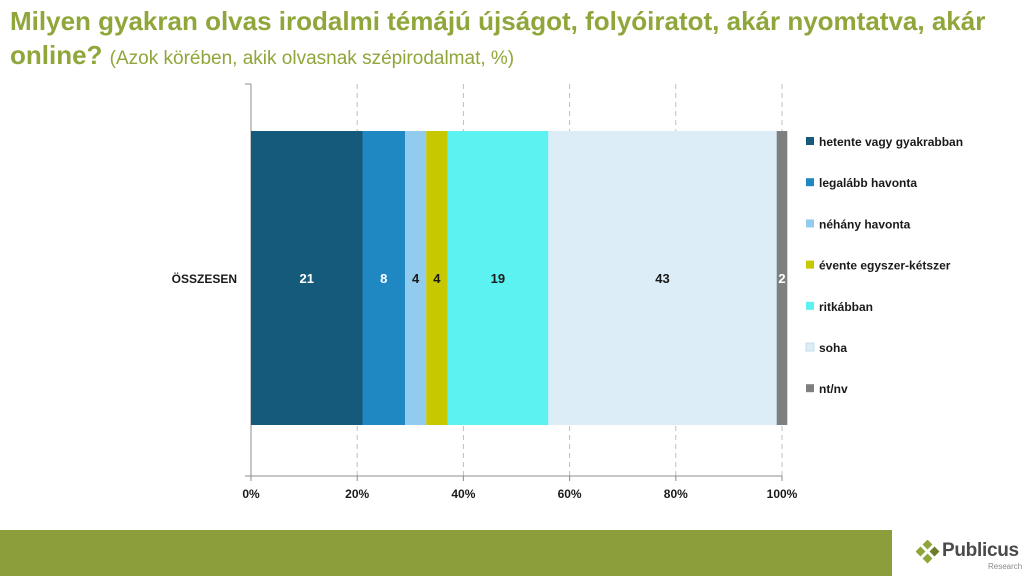 The height and width of the screenshot is (576, 1024). Describe the element at coordinates (676, 494) in the screenshot. I see `x-tick-label: 80%` at that location.